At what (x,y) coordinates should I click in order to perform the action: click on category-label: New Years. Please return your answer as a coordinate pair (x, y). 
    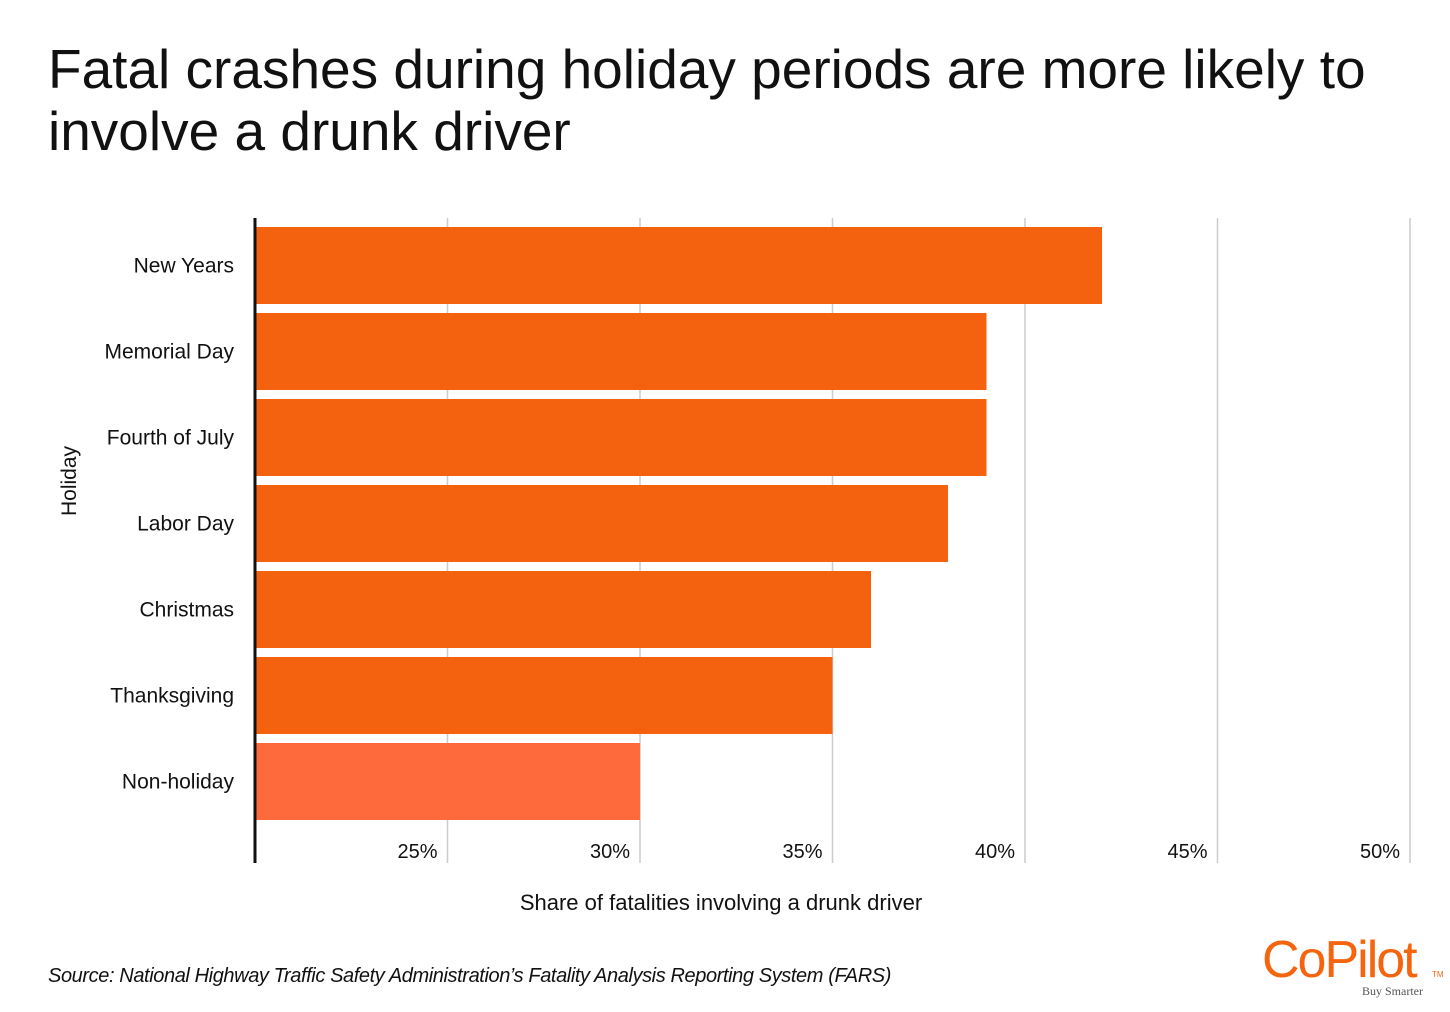
    Looking at the image, I should click on (184, 266).